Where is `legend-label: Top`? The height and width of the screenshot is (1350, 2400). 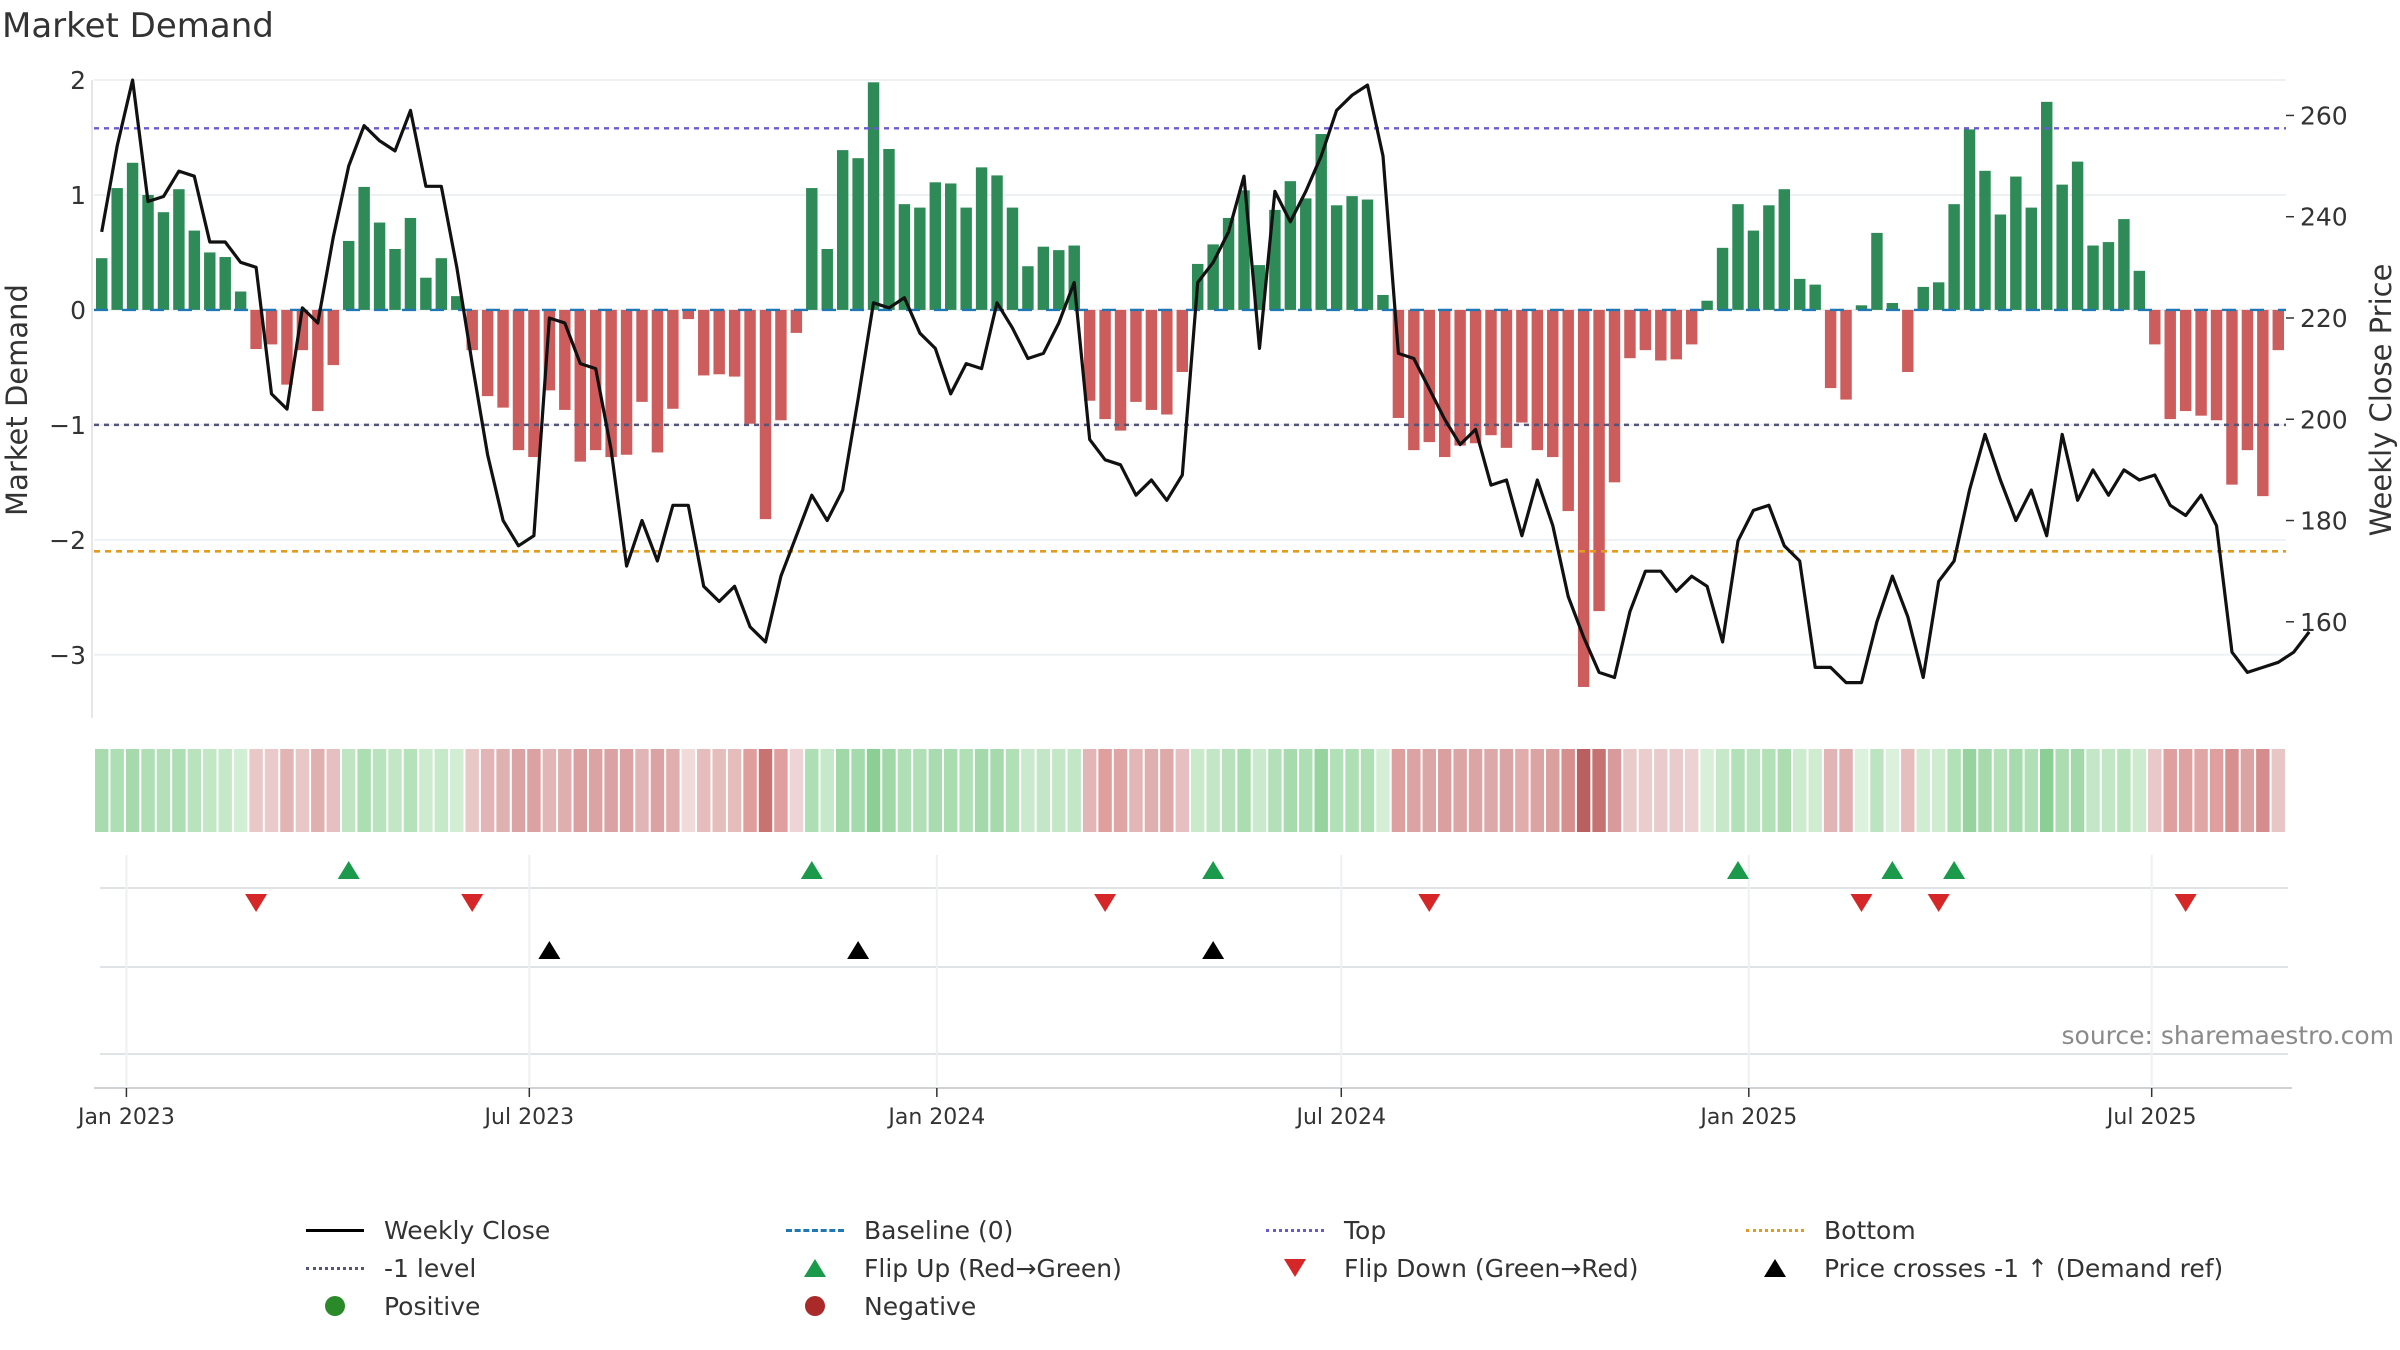
legend-label: Top is located at coordinates (1365, 1230).